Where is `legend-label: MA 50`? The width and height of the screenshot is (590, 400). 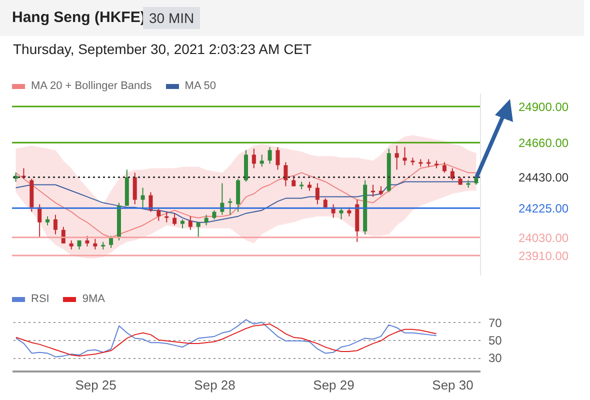 legend-label: MA 50 is located at coordinates (200, 86).